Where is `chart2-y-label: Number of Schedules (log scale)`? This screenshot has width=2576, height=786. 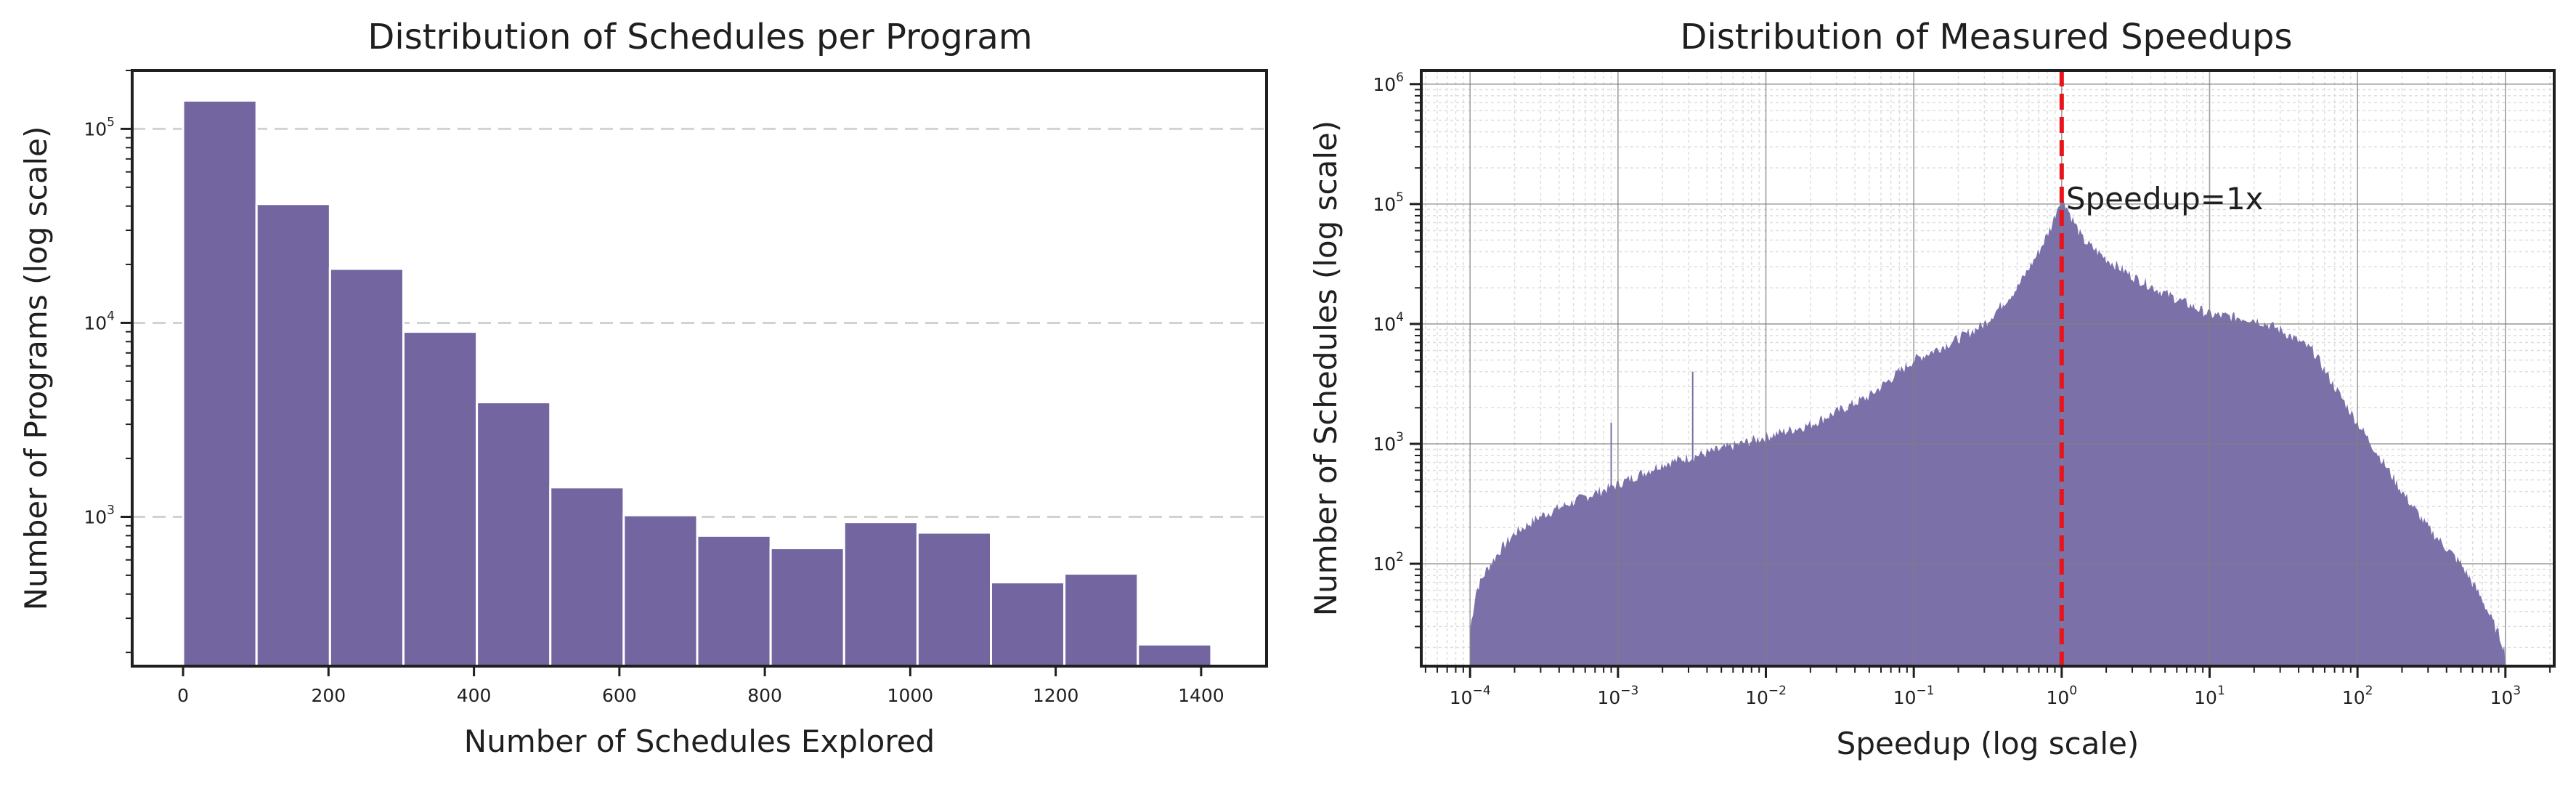
chart2-y-label: Number of Schedules (log scale) is located at coordinates (1326, 369).